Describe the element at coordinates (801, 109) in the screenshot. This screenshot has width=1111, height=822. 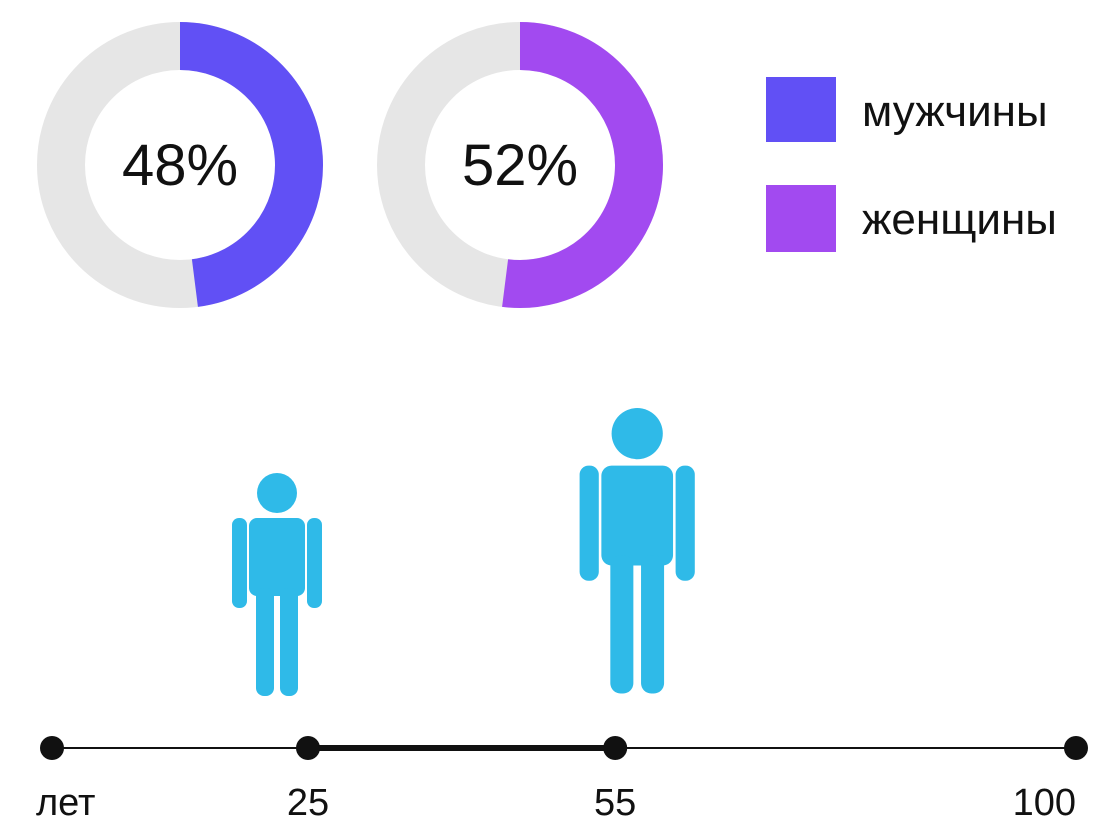
I see `legend-swatch-men` at that location.